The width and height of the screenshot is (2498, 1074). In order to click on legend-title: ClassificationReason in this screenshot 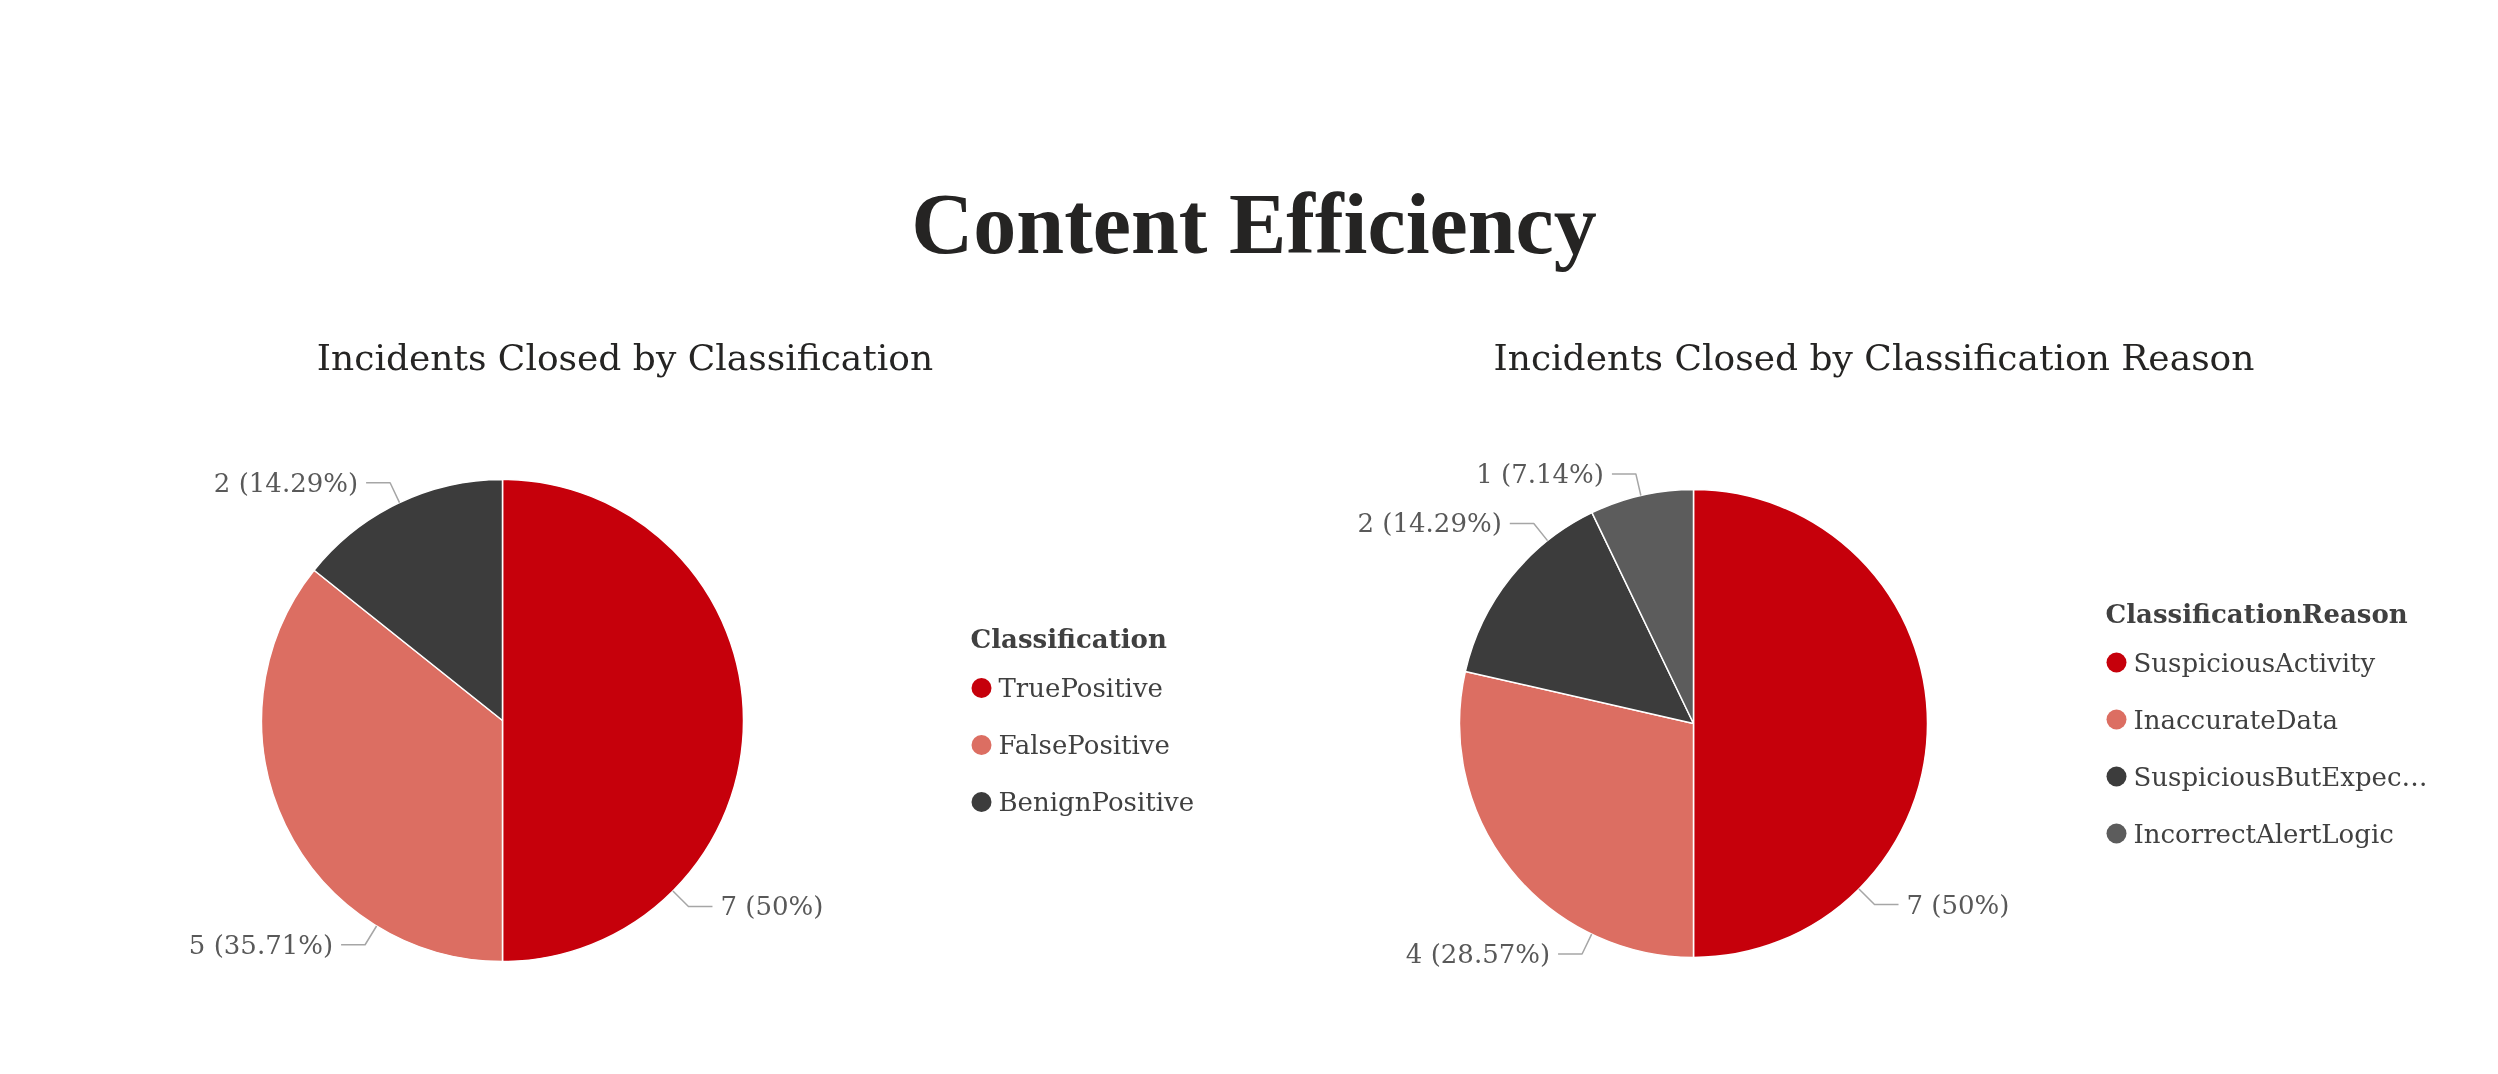, I will do `click(2256, 613)`.